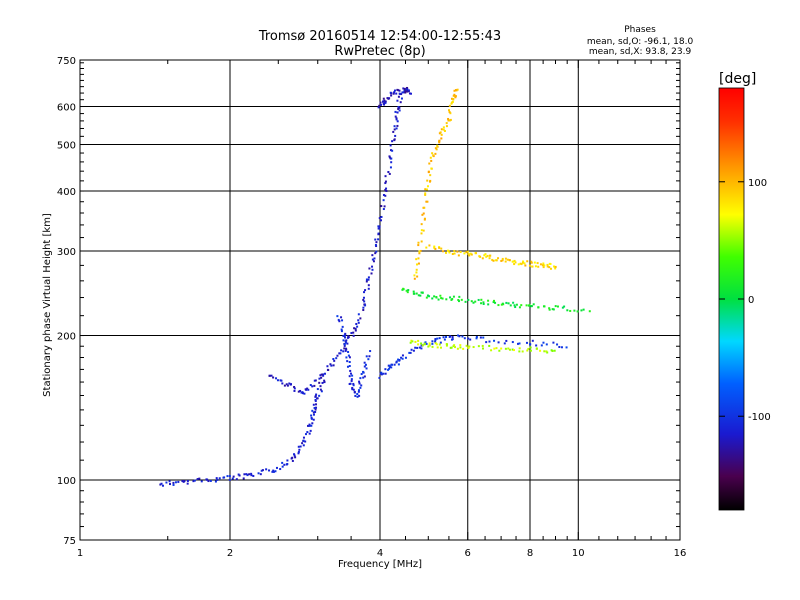 Image resolution: width=800 pixels, height=600 pixels. What do you see at coordinates (66, 146) in the screenshot?
I see `y-tick-label: 500` at bounding box center [66, 146].